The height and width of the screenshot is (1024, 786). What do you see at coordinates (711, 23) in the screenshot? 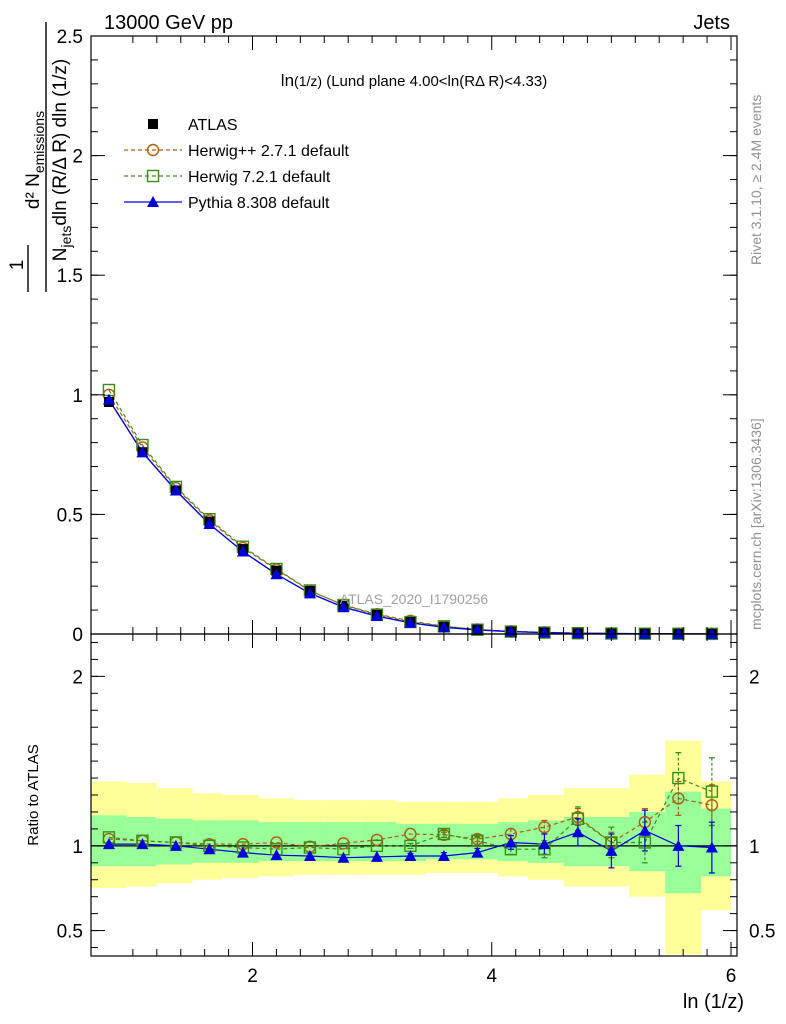
I see `header-group: Jets` at bounding box center [711, 23].